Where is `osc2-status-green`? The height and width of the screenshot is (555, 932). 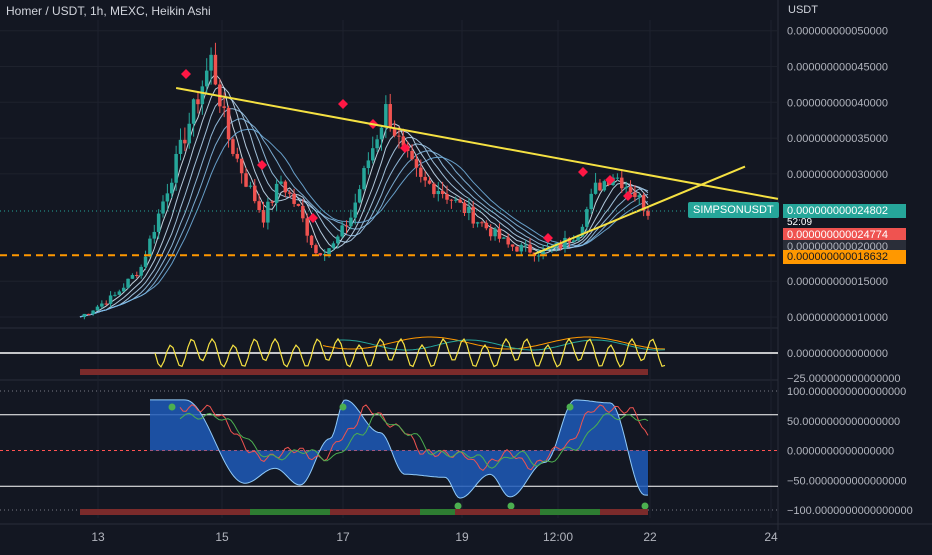 osc2-status-green is located at coordinates (570, 512).